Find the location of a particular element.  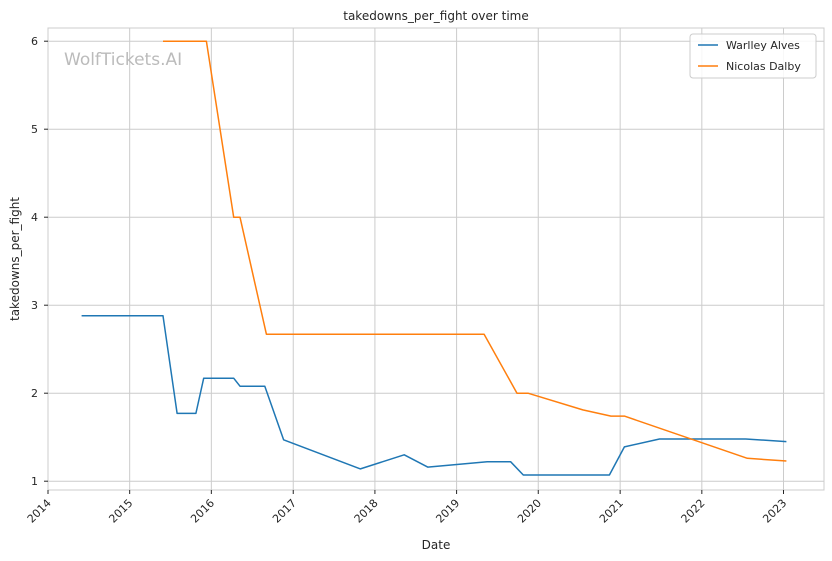

y-tick-label: 4 is located at coordinates (34, 217).